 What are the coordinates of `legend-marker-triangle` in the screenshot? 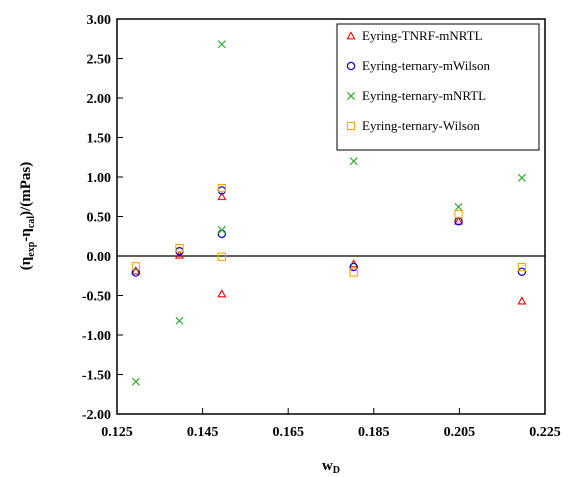 It's located at (351, 35).